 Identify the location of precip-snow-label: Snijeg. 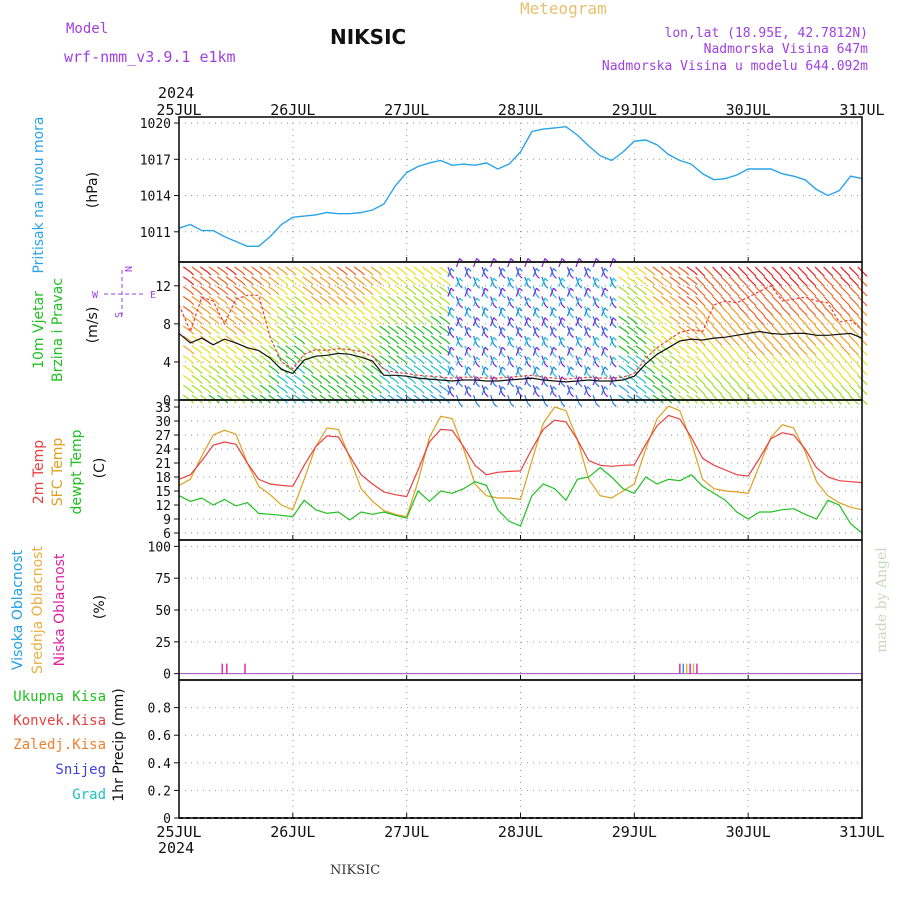
(80, 770).